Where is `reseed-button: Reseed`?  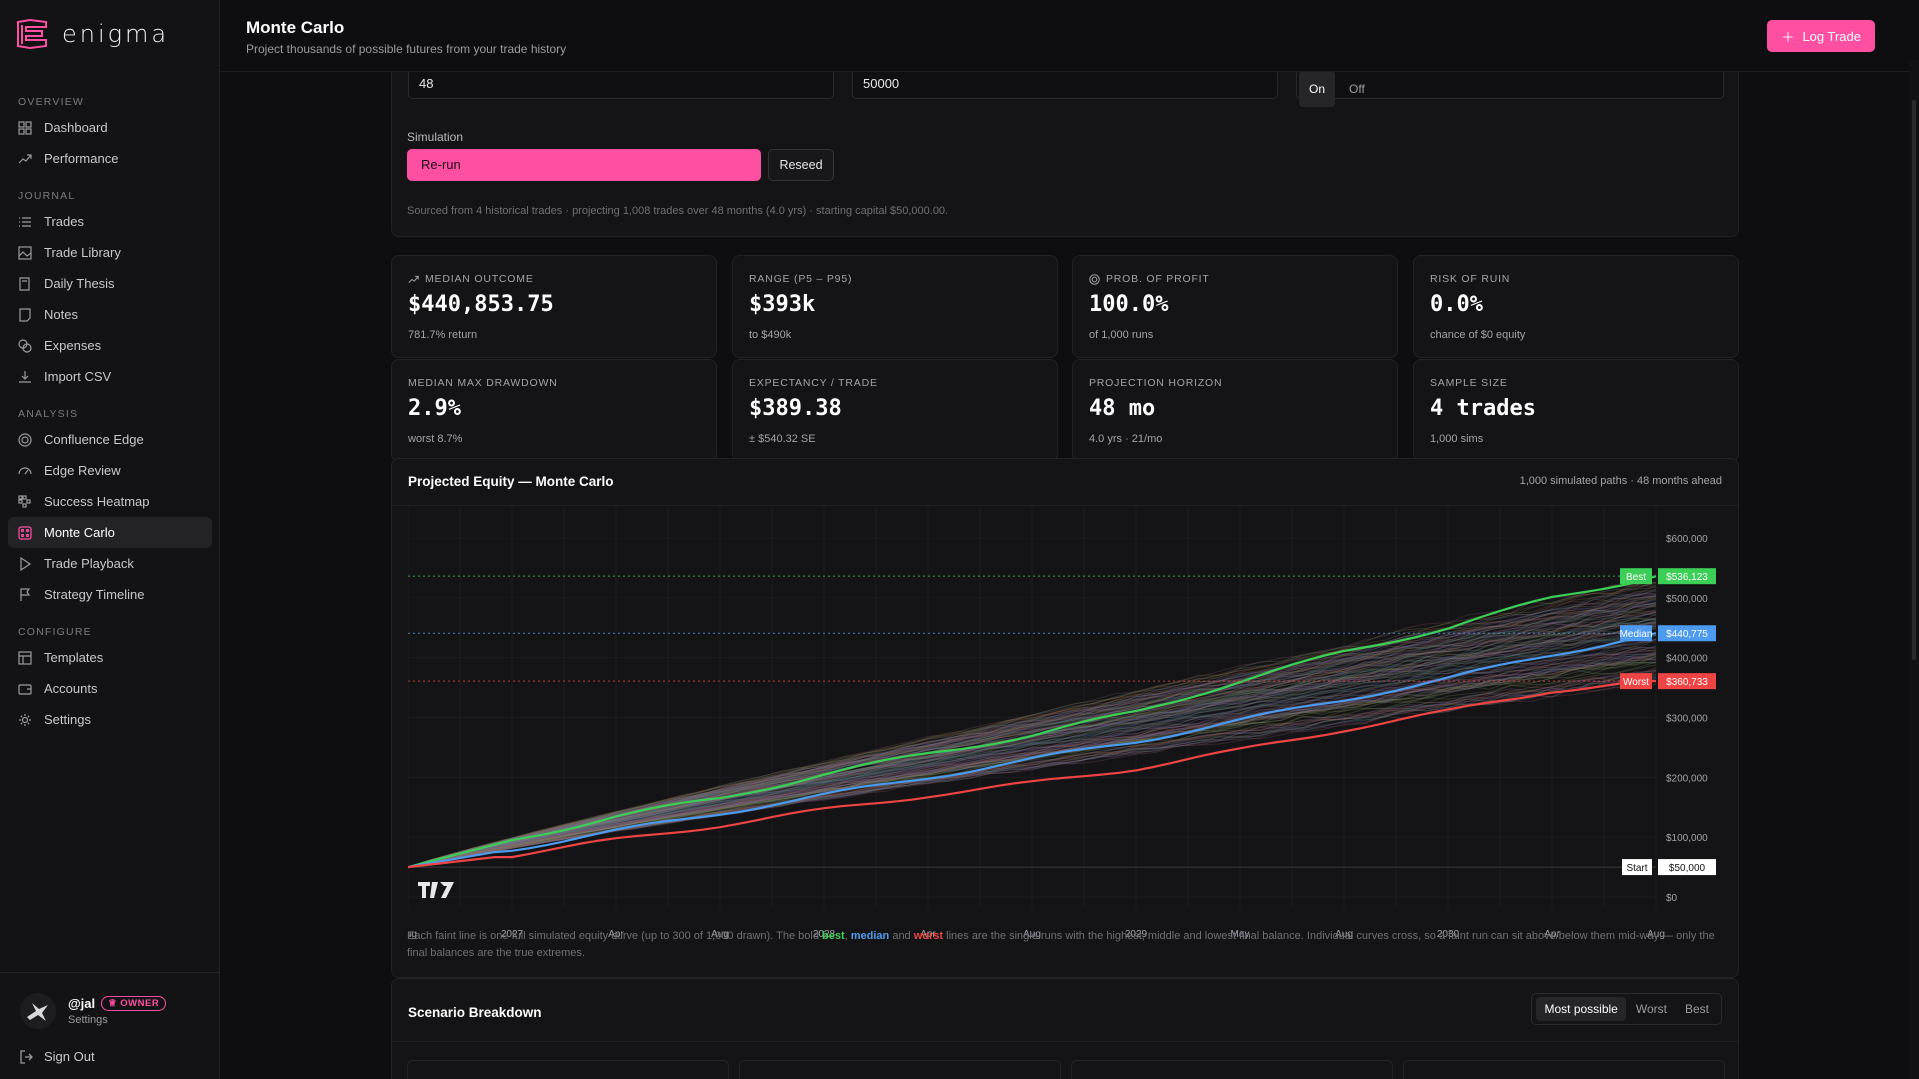
reseed-button: Reseed is located at coordinates (801, 165).